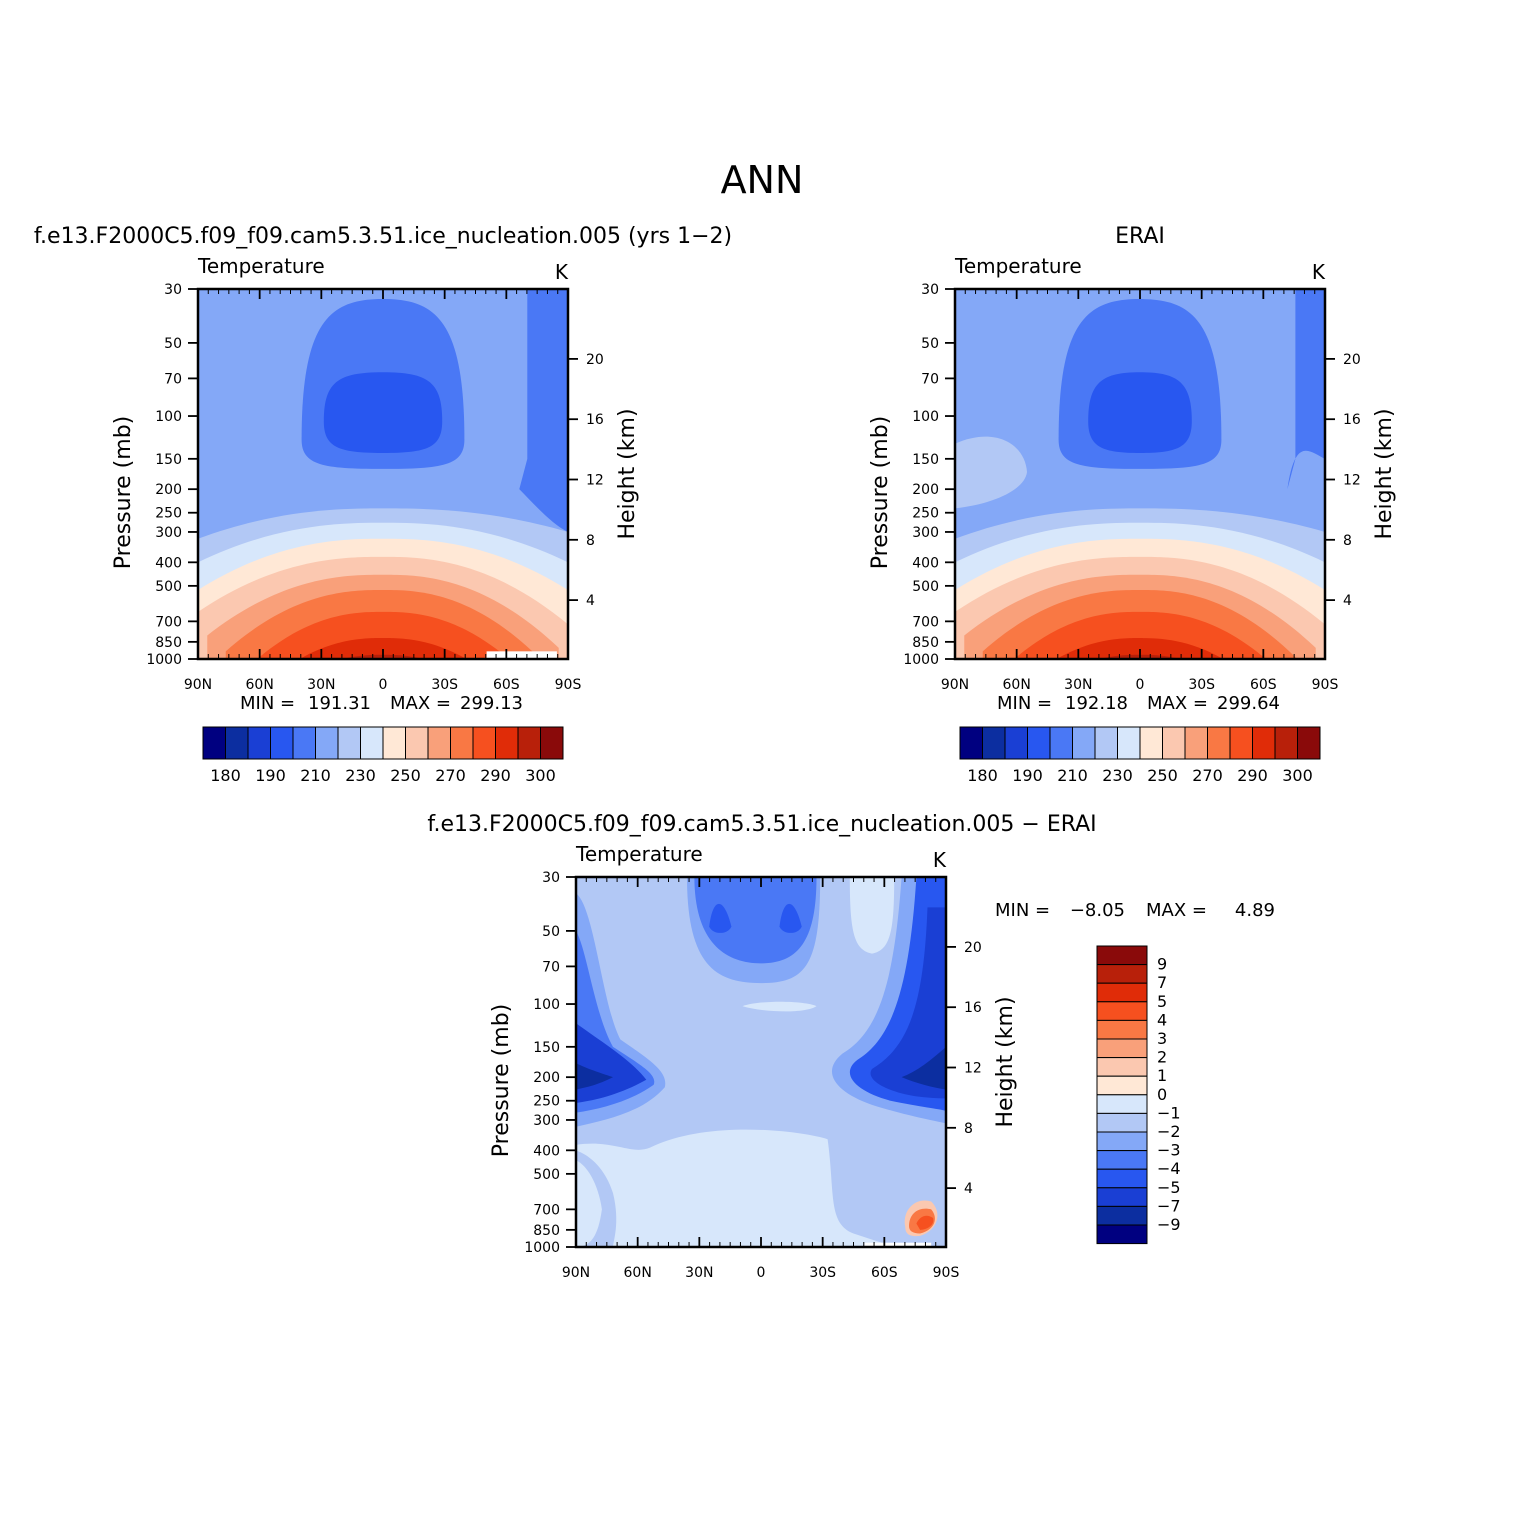  Describe the element at coordinates (1162, 982) in the screenshot. I see `colorbar-label: 7` at that location.